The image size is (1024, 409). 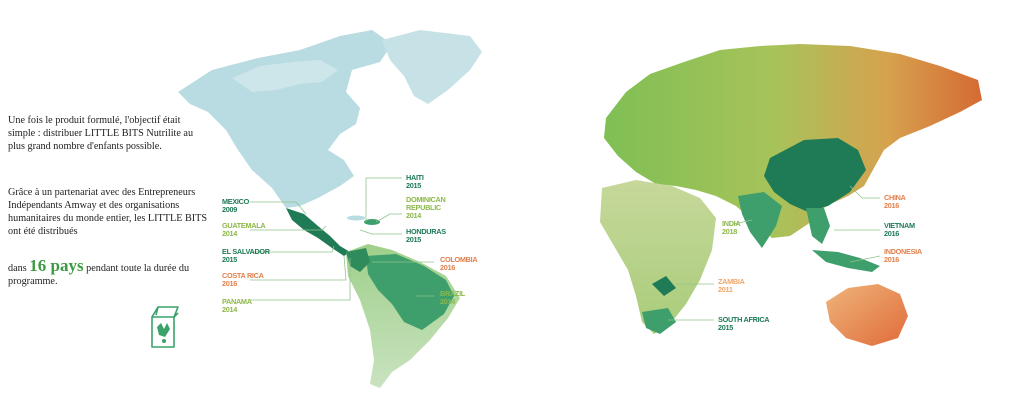 I want to click on marker-brazil-year: 2014, so click(x=448, y=302).